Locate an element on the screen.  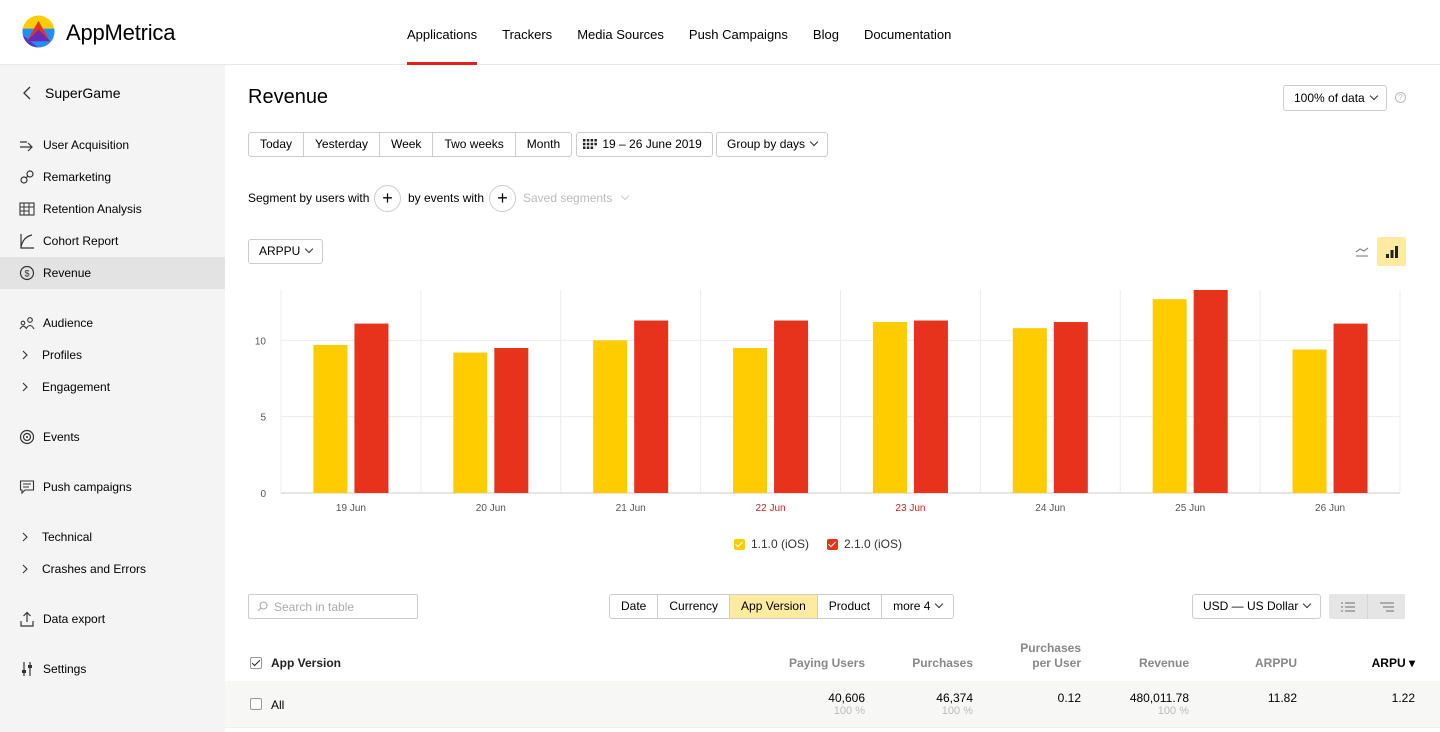
column-header-purchases: Purchases is located at coordinates (942, 663).